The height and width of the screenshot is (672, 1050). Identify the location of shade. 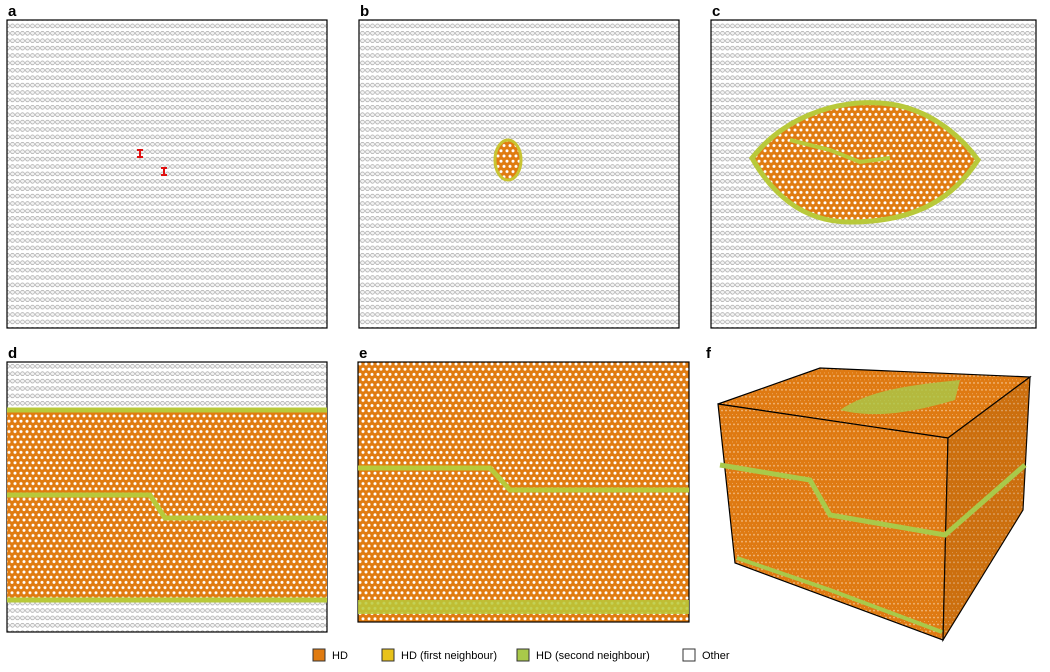
(986, 508).